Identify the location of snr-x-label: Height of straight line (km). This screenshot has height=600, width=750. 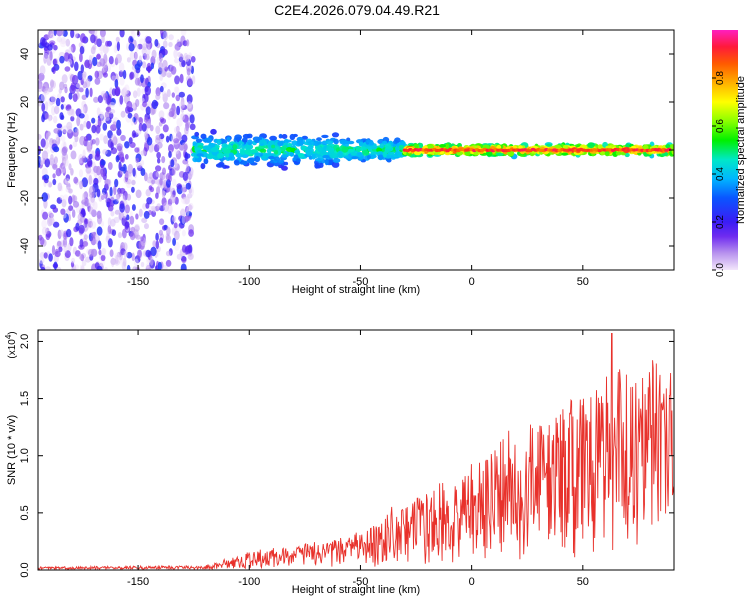
(356, 590).